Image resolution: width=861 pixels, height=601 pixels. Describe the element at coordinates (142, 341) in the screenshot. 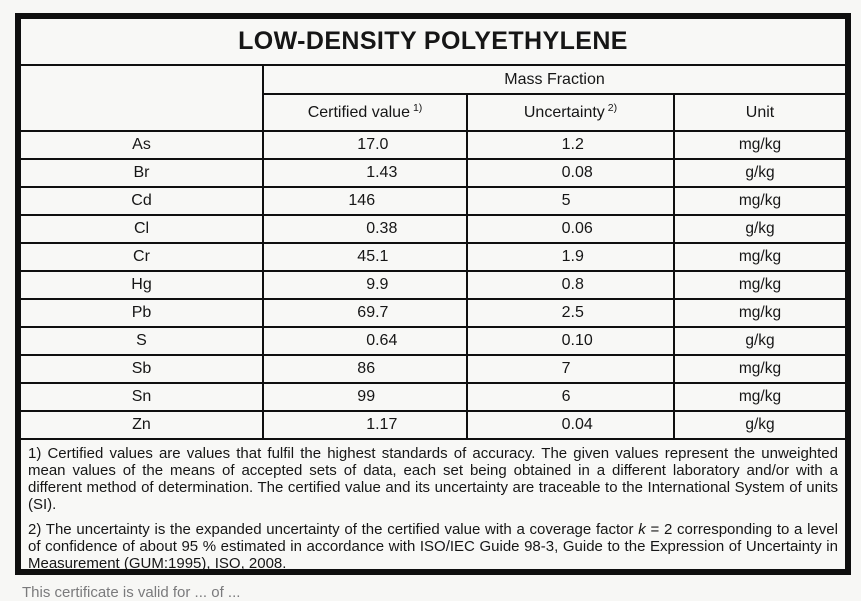

I see `element-symbol: S` at that location.